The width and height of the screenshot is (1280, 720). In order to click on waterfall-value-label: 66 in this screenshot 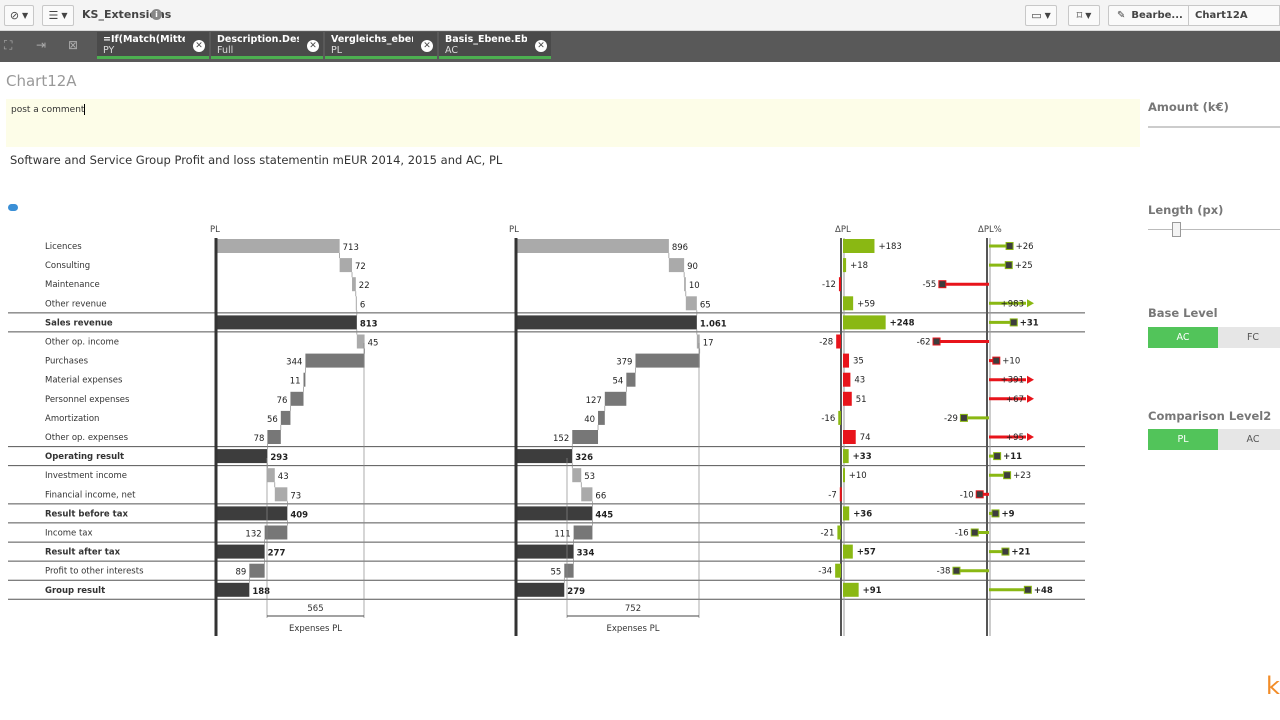, I will do `click(600, 496)`.